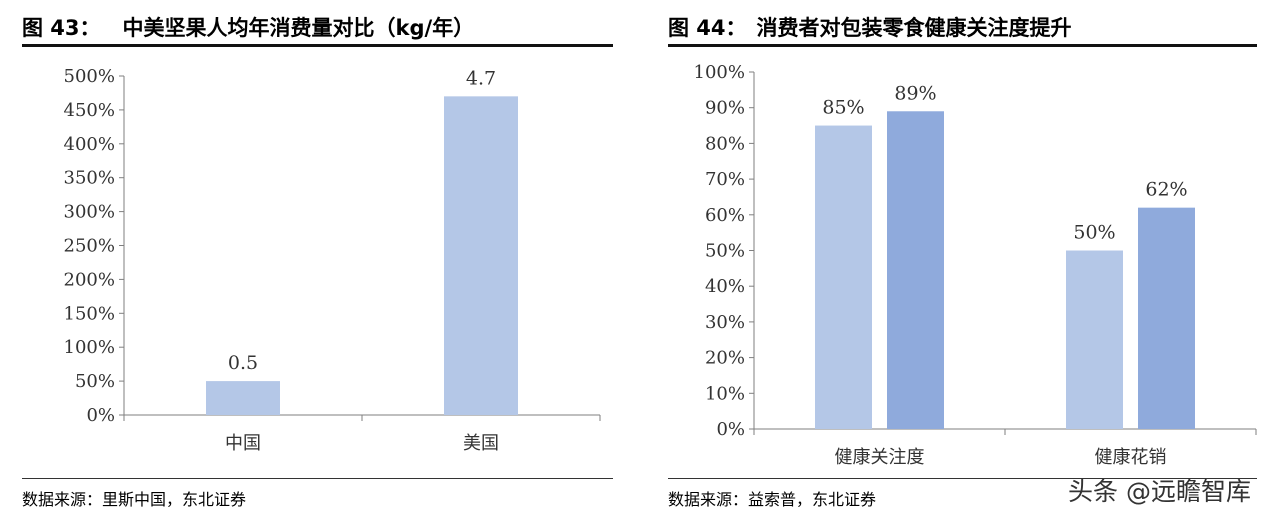  I want to click on source-note-right: 数据来源：益索普，东北证券, so click(772, 499).